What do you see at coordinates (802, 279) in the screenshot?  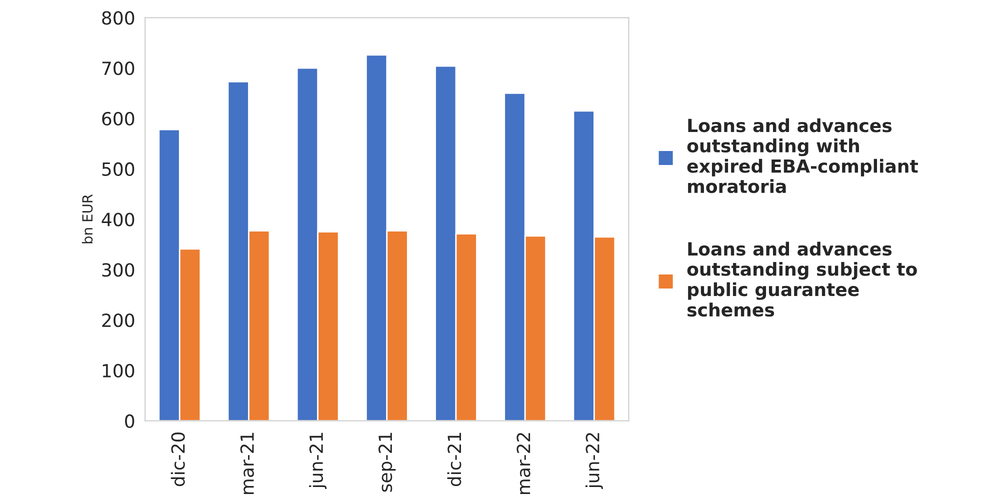 I see `legend-label: Loans and advances outstanding subject to public guarantee schemes` at bounding box center [802, 279].